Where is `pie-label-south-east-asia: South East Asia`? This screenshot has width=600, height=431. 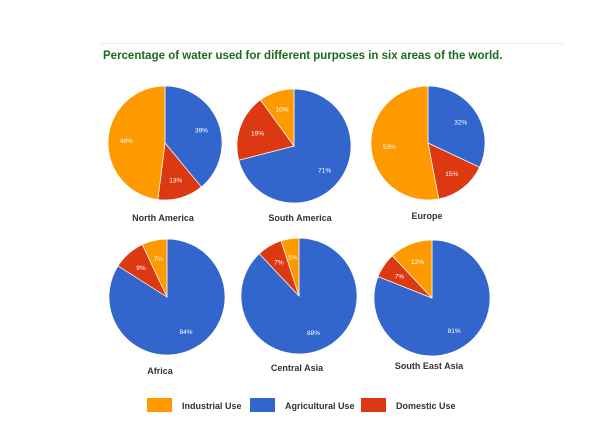 pie-label-south-east-asia: South East Asia is located at coordinates (429, 366).